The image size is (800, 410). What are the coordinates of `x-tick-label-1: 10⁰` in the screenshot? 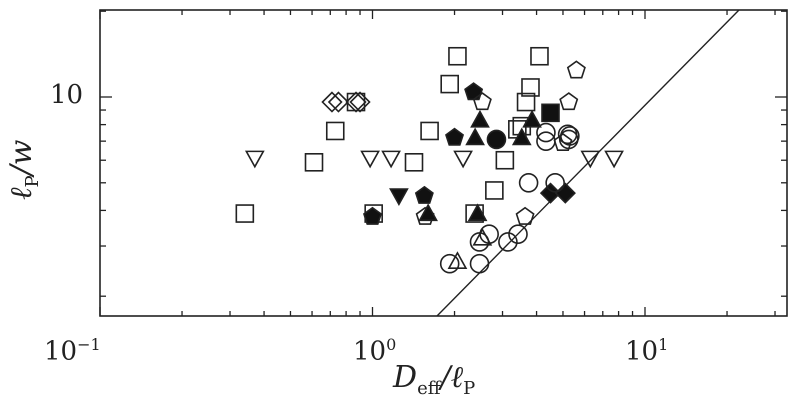 It's located at (375, 351).